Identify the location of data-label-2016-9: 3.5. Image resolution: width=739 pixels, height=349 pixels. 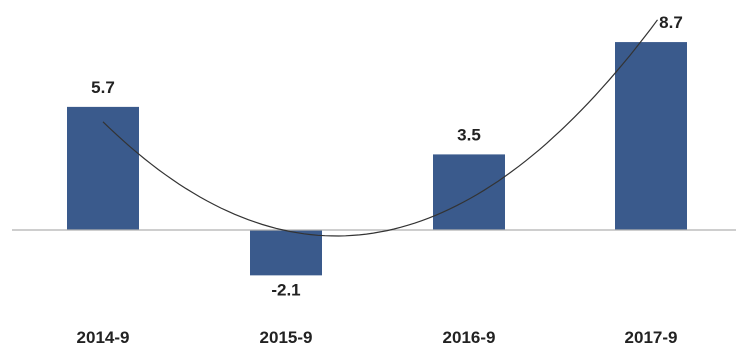
(469, 134).